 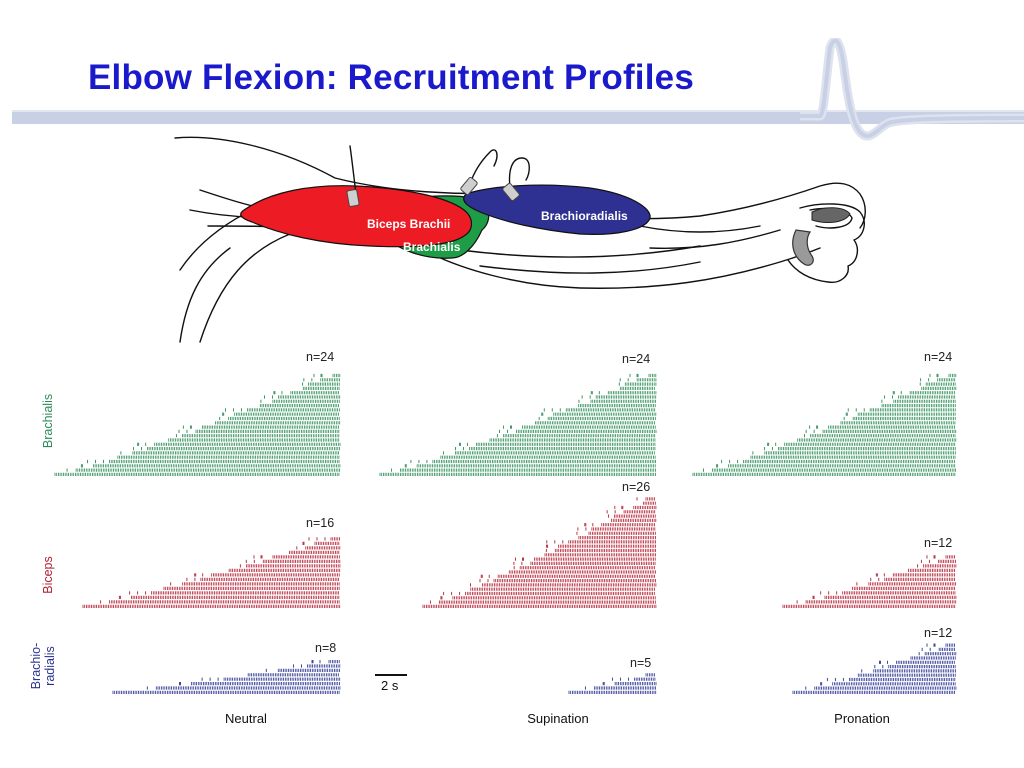 I want to click on column-label-neutral: Neutral, so click(x=246, y=718).